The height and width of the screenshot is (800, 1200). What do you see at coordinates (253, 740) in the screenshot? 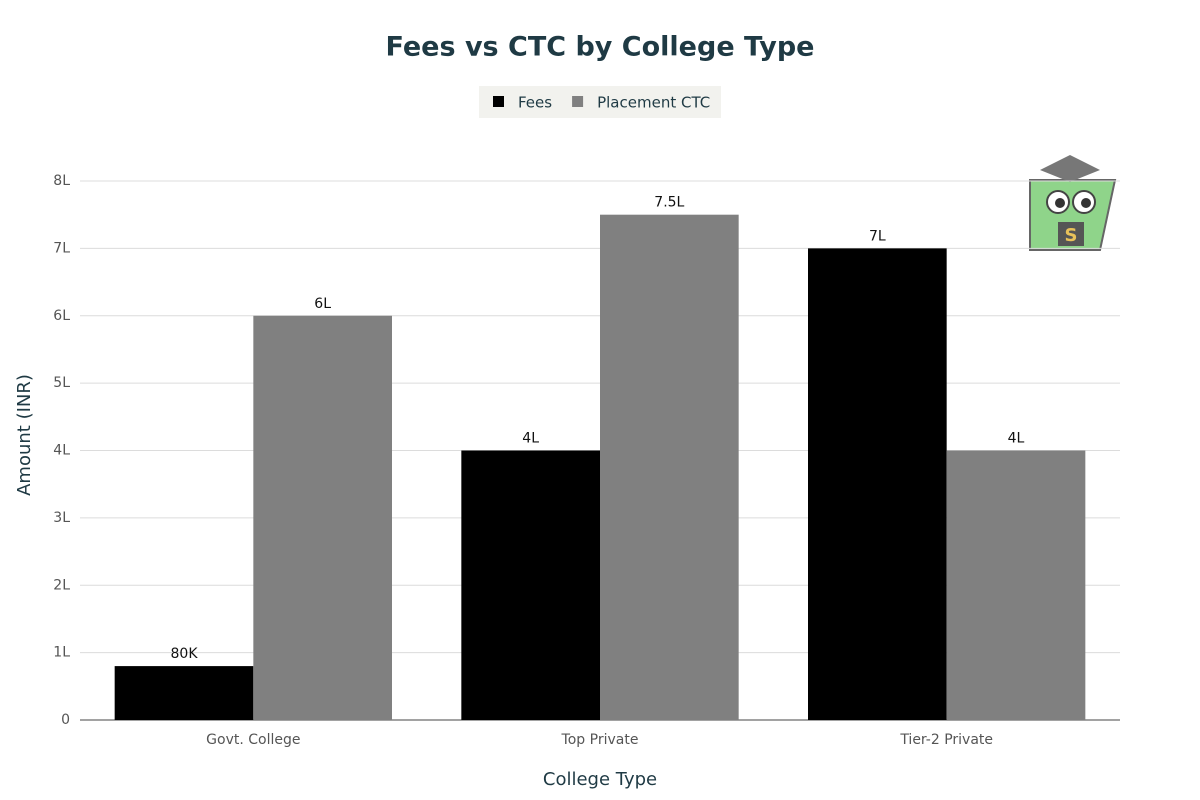
I see `x-tick-label: Govt. College` at bounding box center [253, 740].